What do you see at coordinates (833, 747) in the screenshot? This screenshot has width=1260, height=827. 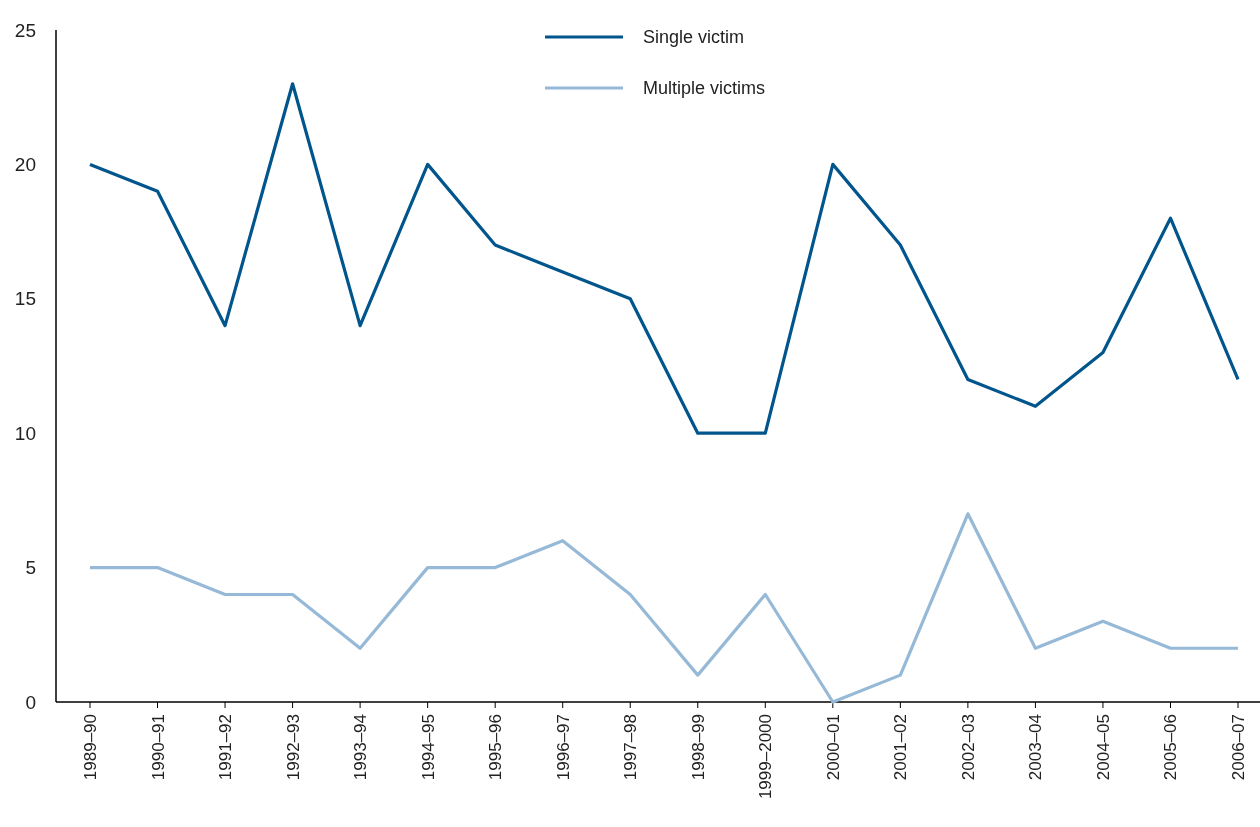 I see `x-tick-label: 2000–01` at bounding box center [833, 747].